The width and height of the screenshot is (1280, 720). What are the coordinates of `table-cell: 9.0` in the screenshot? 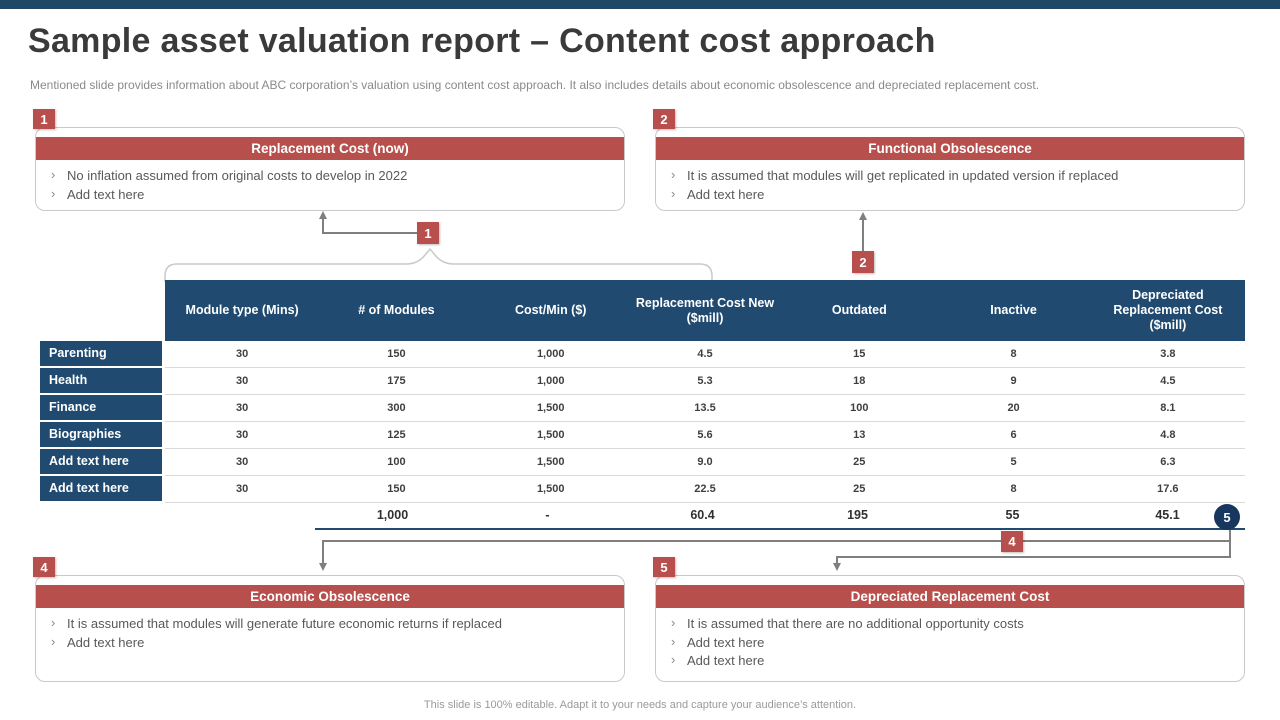 It's located at (705, 462).